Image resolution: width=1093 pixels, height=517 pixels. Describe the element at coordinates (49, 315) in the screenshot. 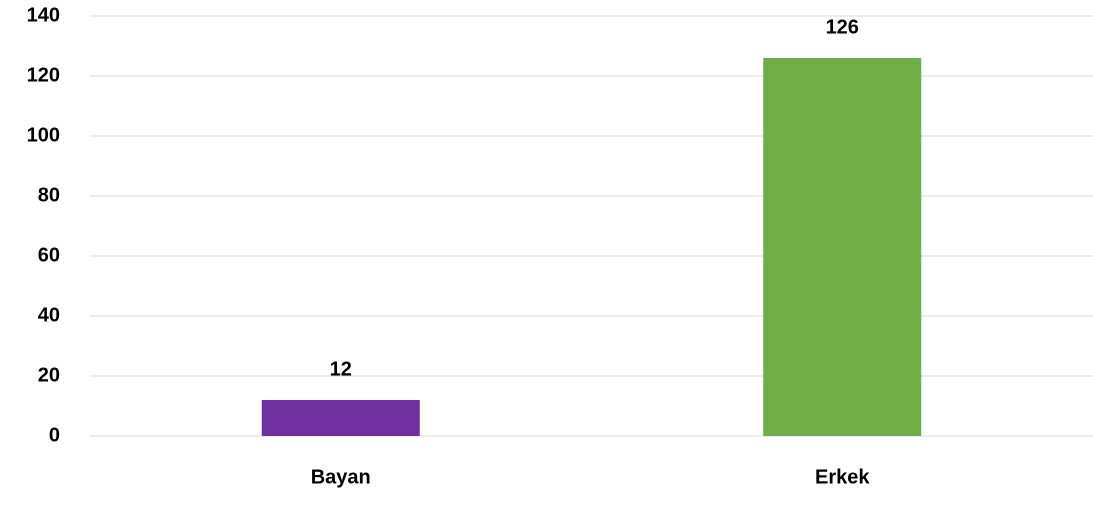

I see `y-tick-label: 40` at that location.